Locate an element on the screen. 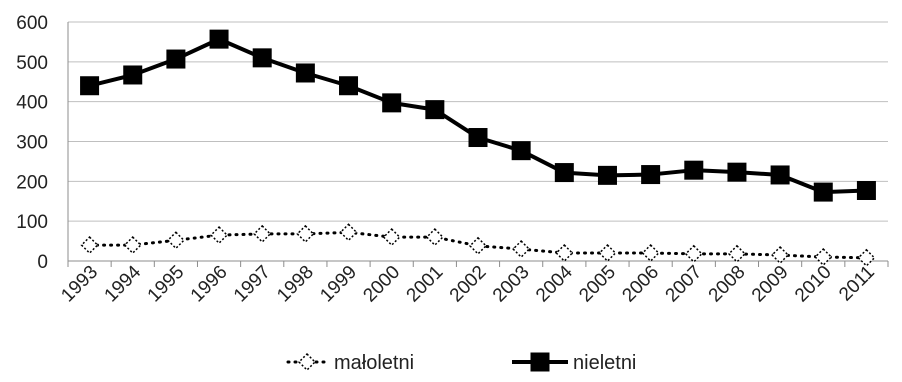 This screenshot has height=382, width=902. legend-label-malodletni: małoletni is located at coordinates (374, 363).